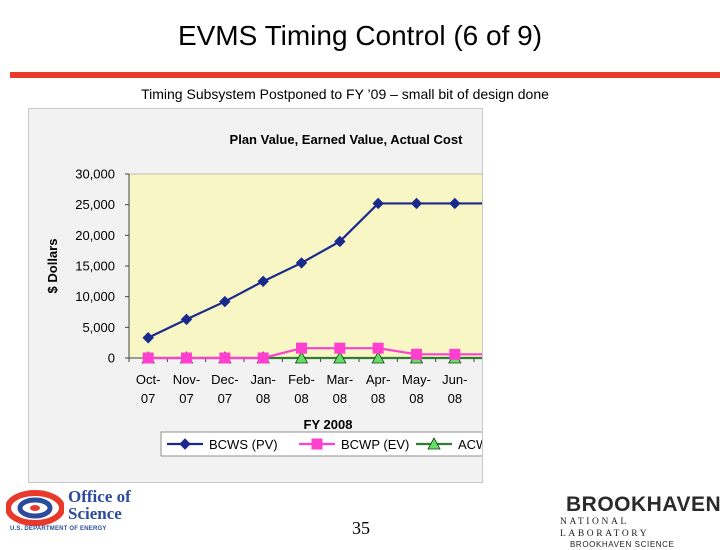 The image size is (720, 550). What do you see at coordinates (416, 379) in the screenshot?
I see `x-tick-label-month: May-` at bounding box center [416, 379].